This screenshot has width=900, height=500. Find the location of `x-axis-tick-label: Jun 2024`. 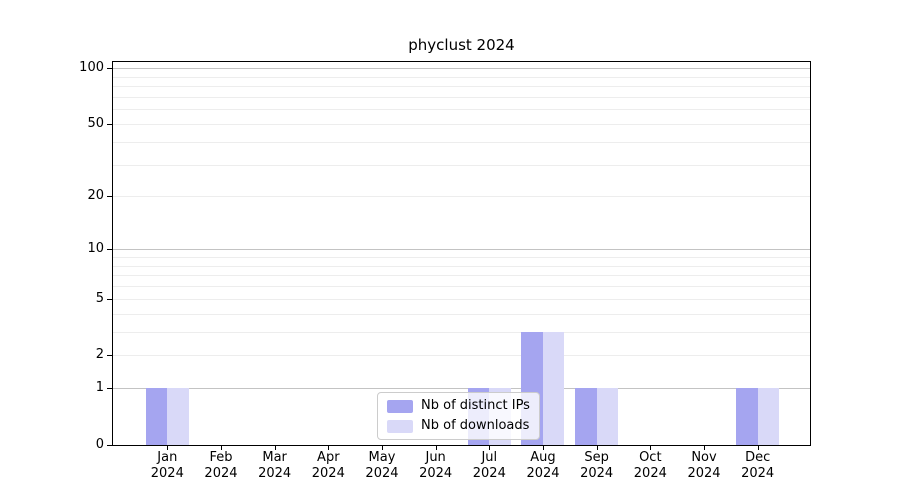

x-axis-tick-label: Jun 2024 is located at coordinates (436, 465).